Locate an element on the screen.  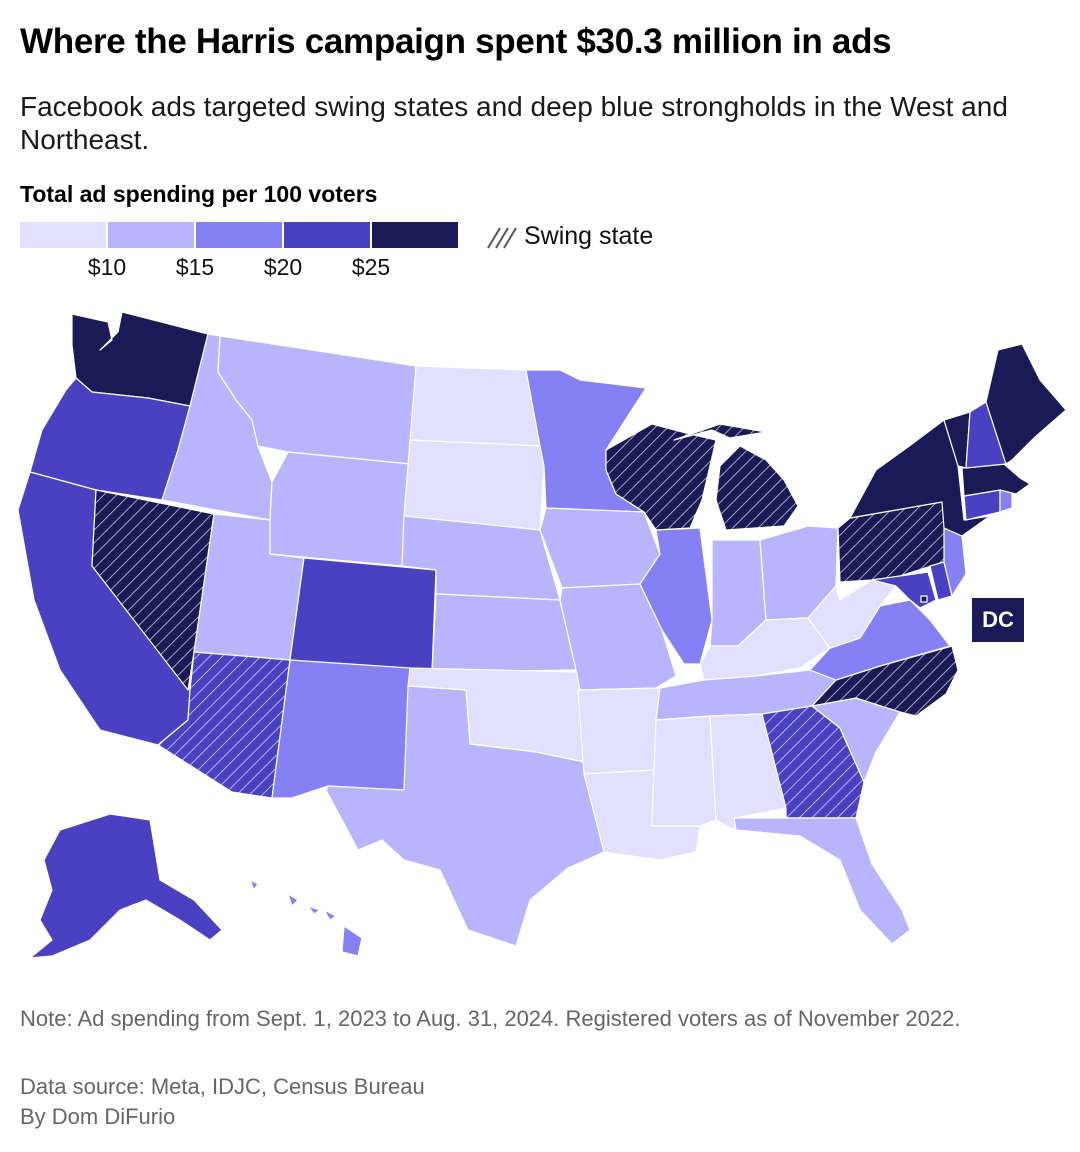
state-hi is located at coordinates (306, 918).